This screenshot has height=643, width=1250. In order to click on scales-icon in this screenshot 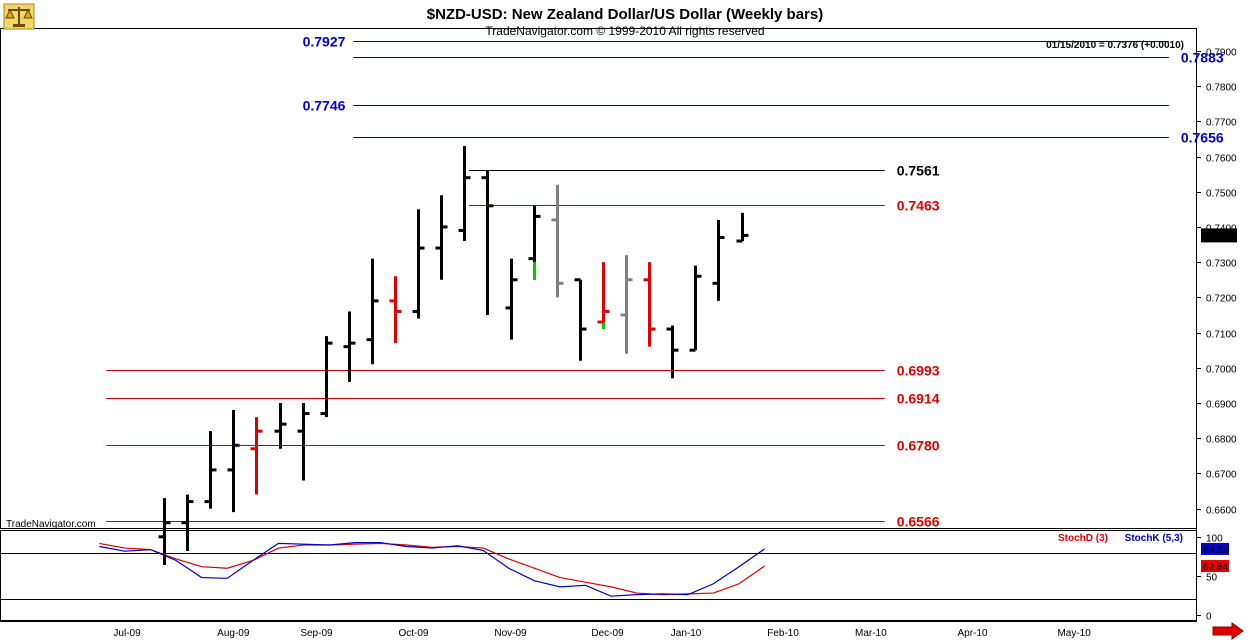, I will do `click(19, 16)`.